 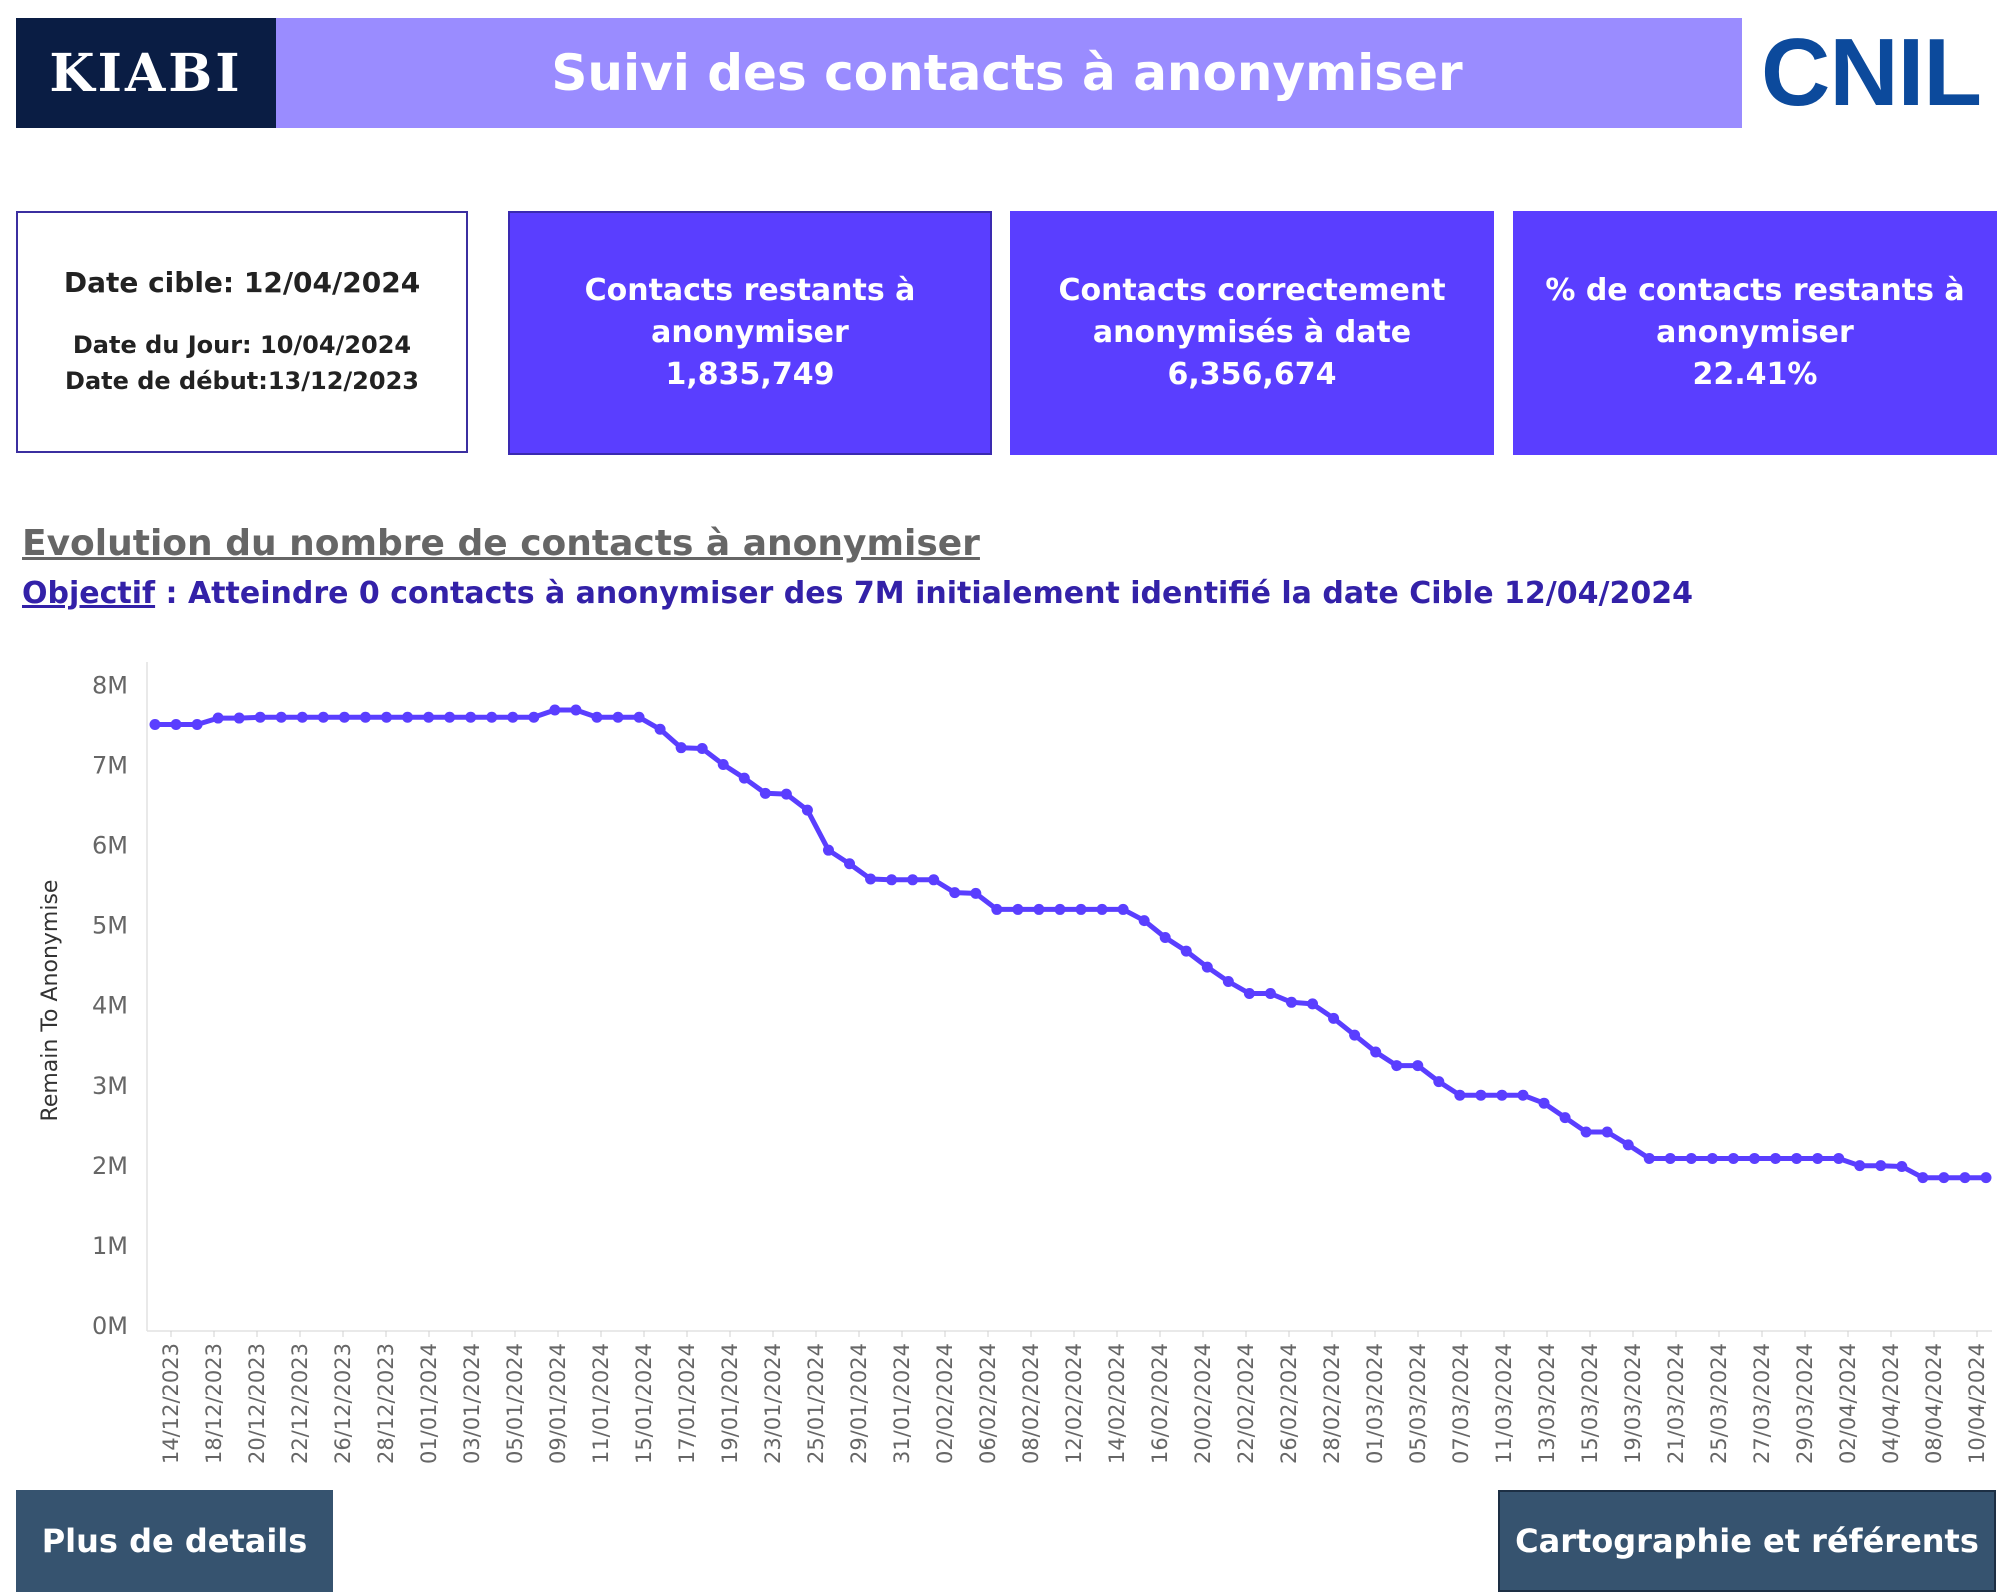 I want to click on current-date: Date du Jour: 10/04/2024, so click(x=242, y=344).